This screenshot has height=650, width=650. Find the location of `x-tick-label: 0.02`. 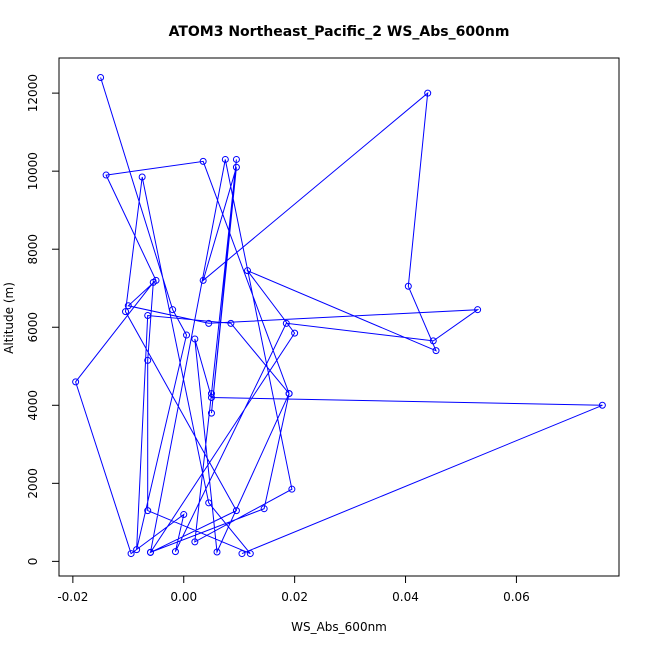

x-tick-label: 0.02 is located at coordinates (294, 597).